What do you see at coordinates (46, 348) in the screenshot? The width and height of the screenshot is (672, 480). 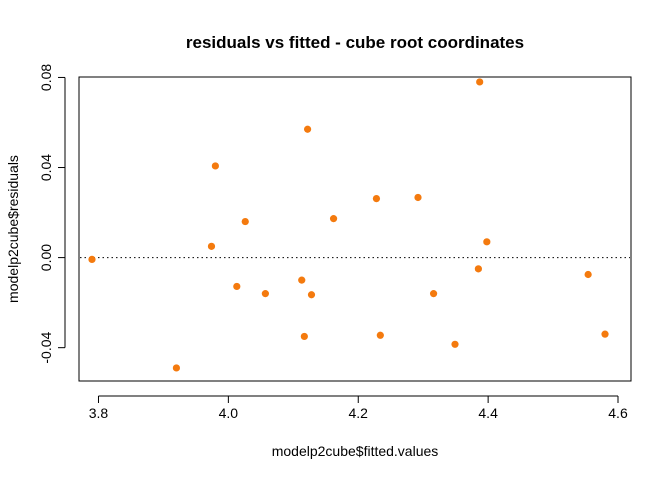 I see `y-tick-label: -0.04` at bounding box center [46, 348].